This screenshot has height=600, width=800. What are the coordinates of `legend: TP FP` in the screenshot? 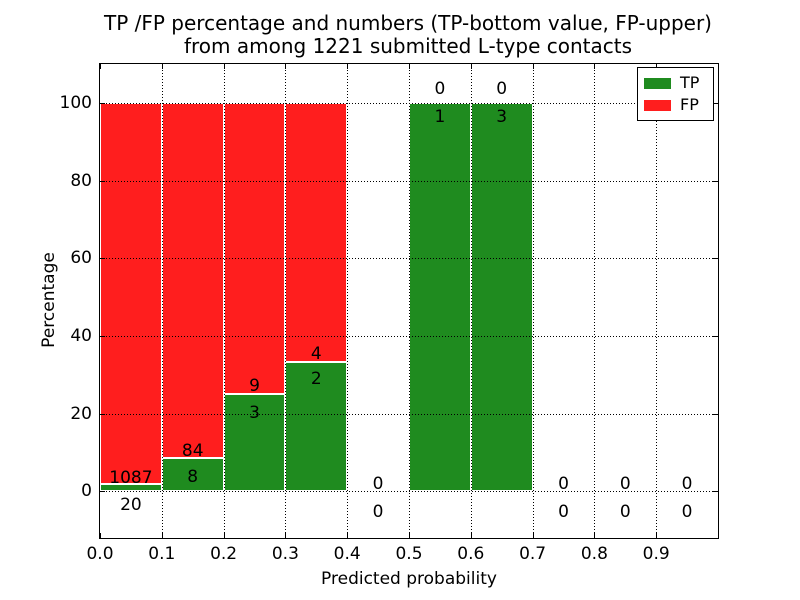 It's located at (675, 94).